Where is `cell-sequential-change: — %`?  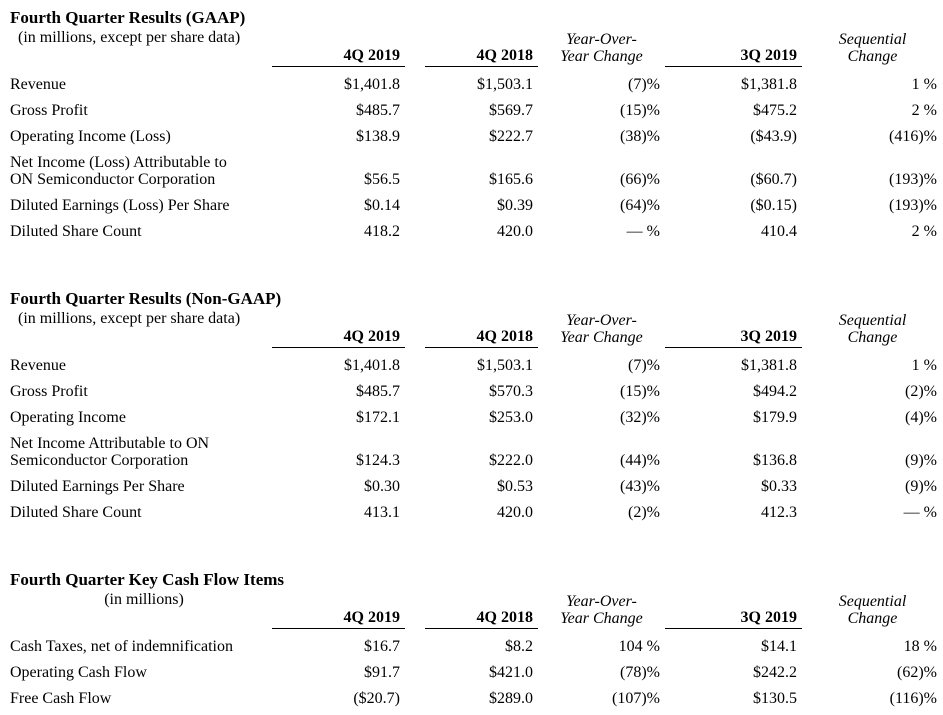 cell-sequential-change: — % is located at coordinates (920, 512).